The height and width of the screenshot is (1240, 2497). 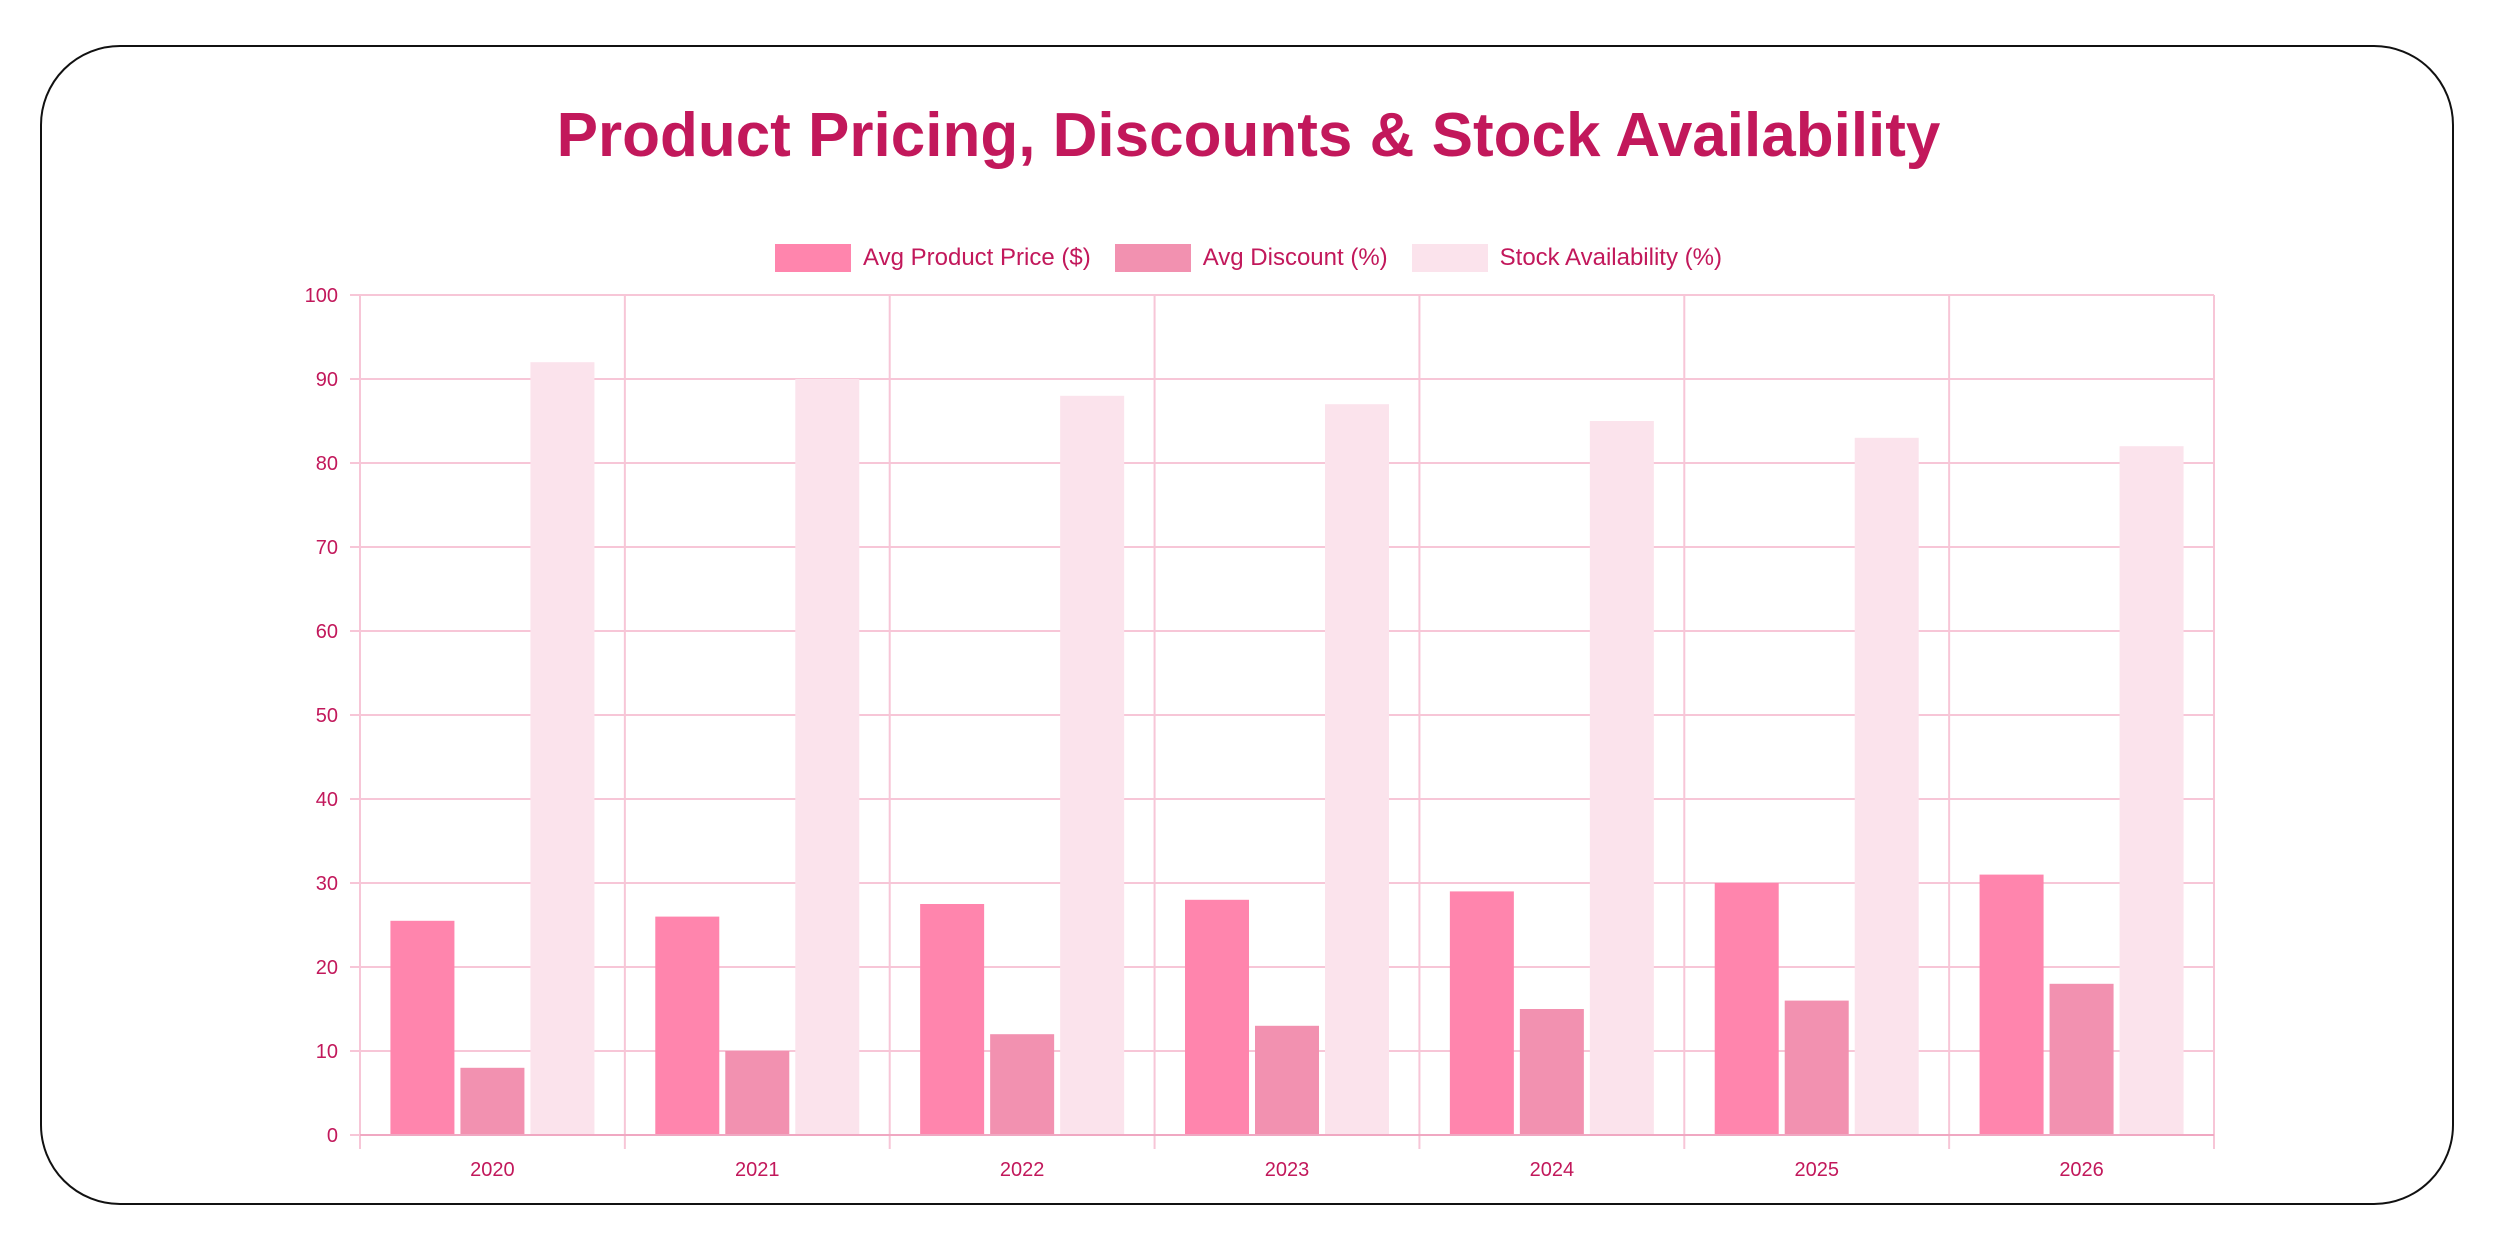 I want to click on y-tick-label: 10, so click(x=327, y=1052).